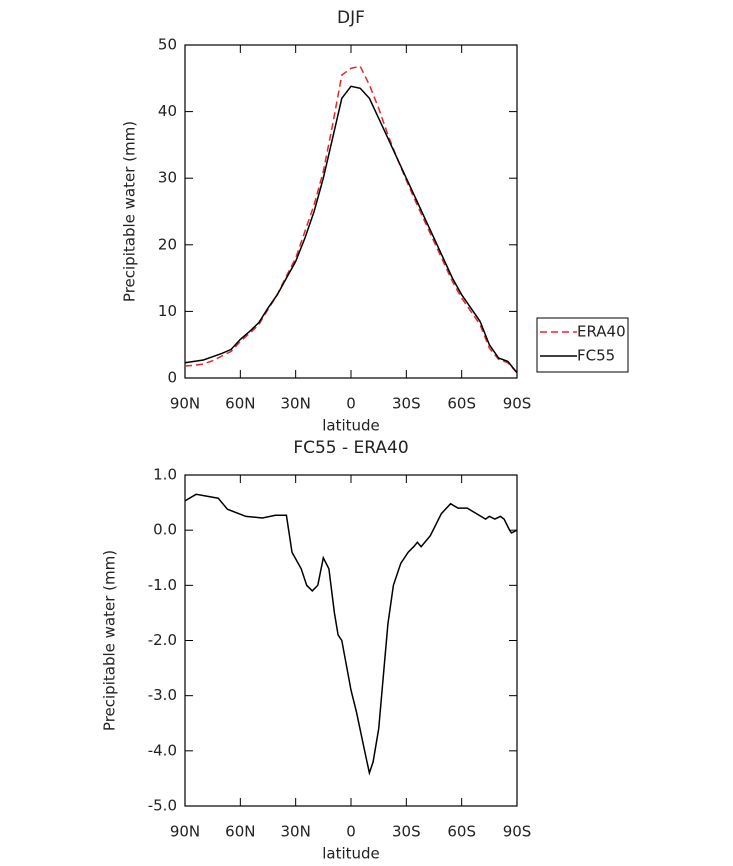 The height and width of the screenshot is (866, 733). What do you see at coordinates (162, 695) in the screenshot?
I see `y-tick-label: -3.0` at bounding box center [162, 695].